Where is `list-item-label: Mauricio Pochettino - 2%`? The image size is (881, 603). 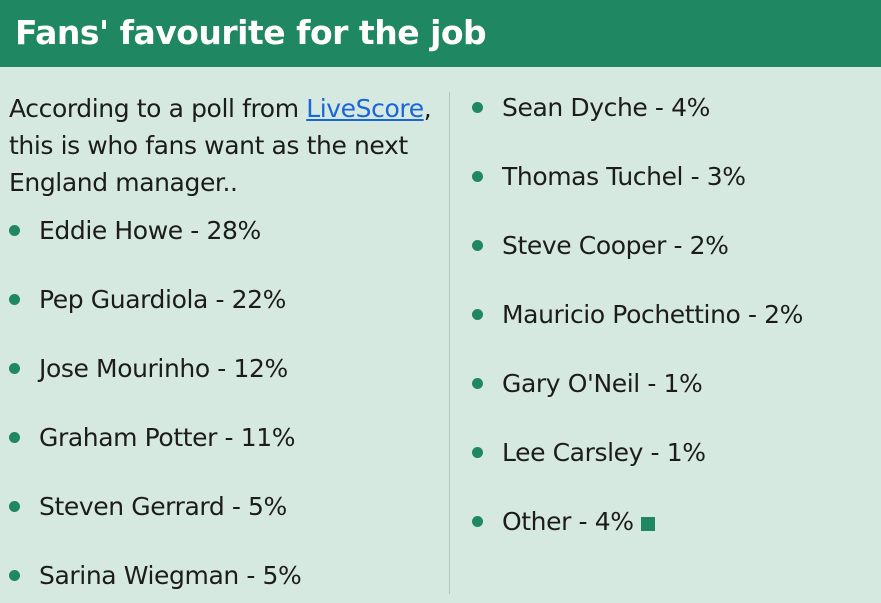
list-item-label: Mauricio Pochettino - 2% is located at coordinates (653, 314).